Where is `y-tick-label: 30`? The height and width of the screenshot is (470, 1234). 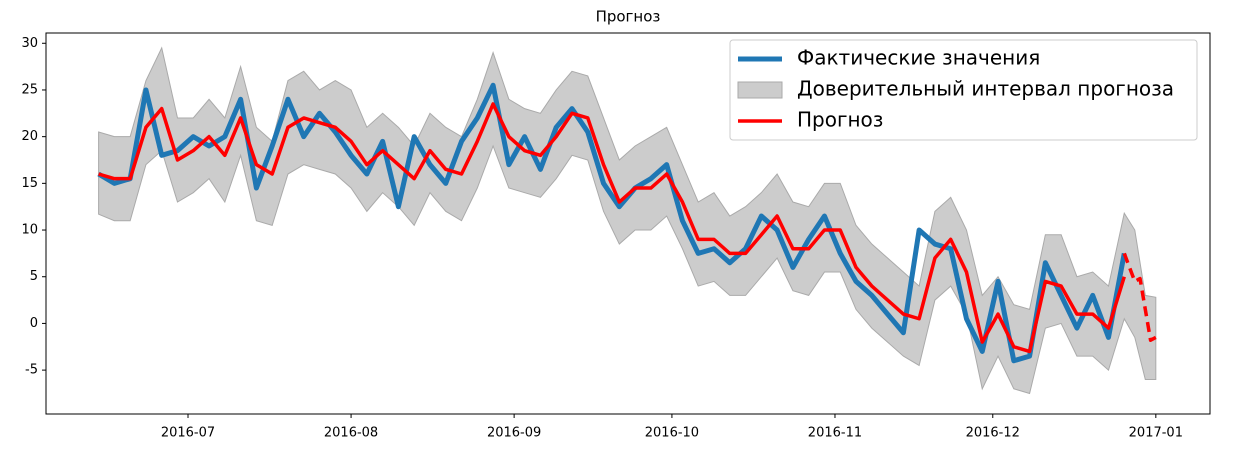
y-tick-label: 30 is located at coordinates (29, 43).